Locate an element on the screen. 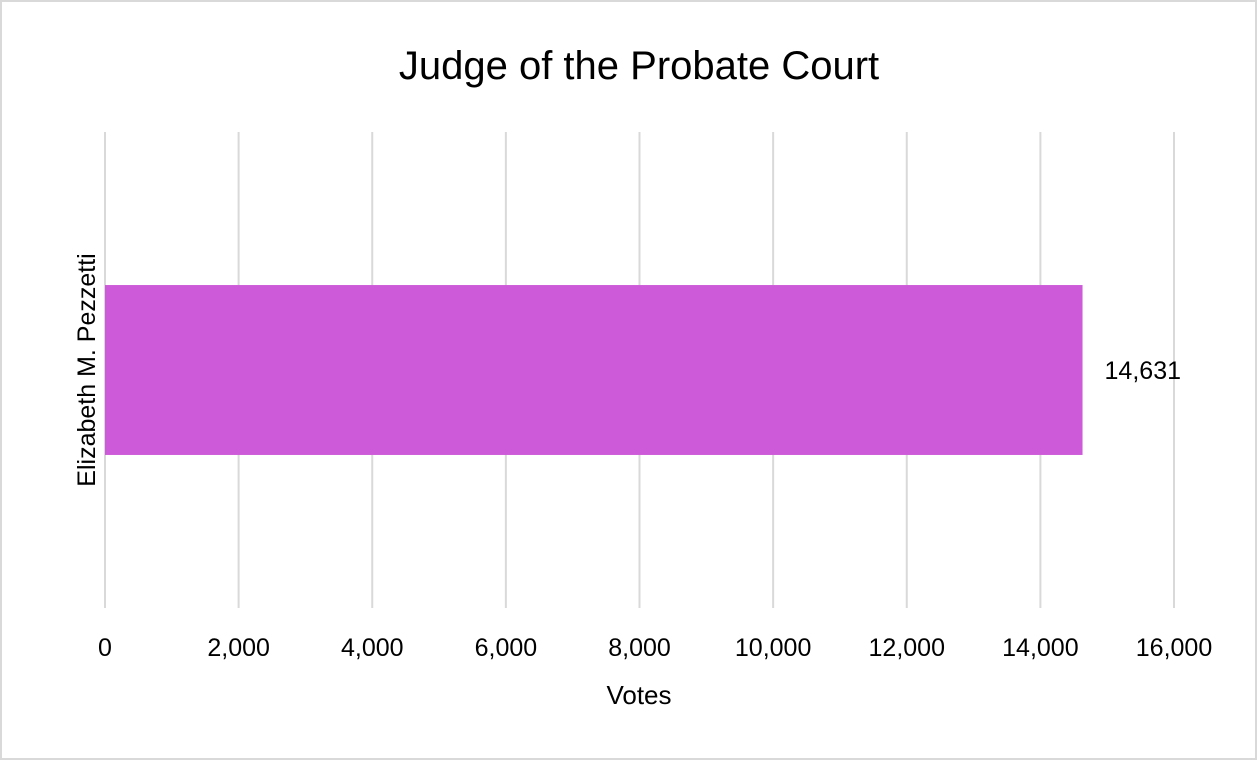 The width and height of the screenshot is (1259, 760). x-tick-label: 2,000 is located at coordinates (238, 648).